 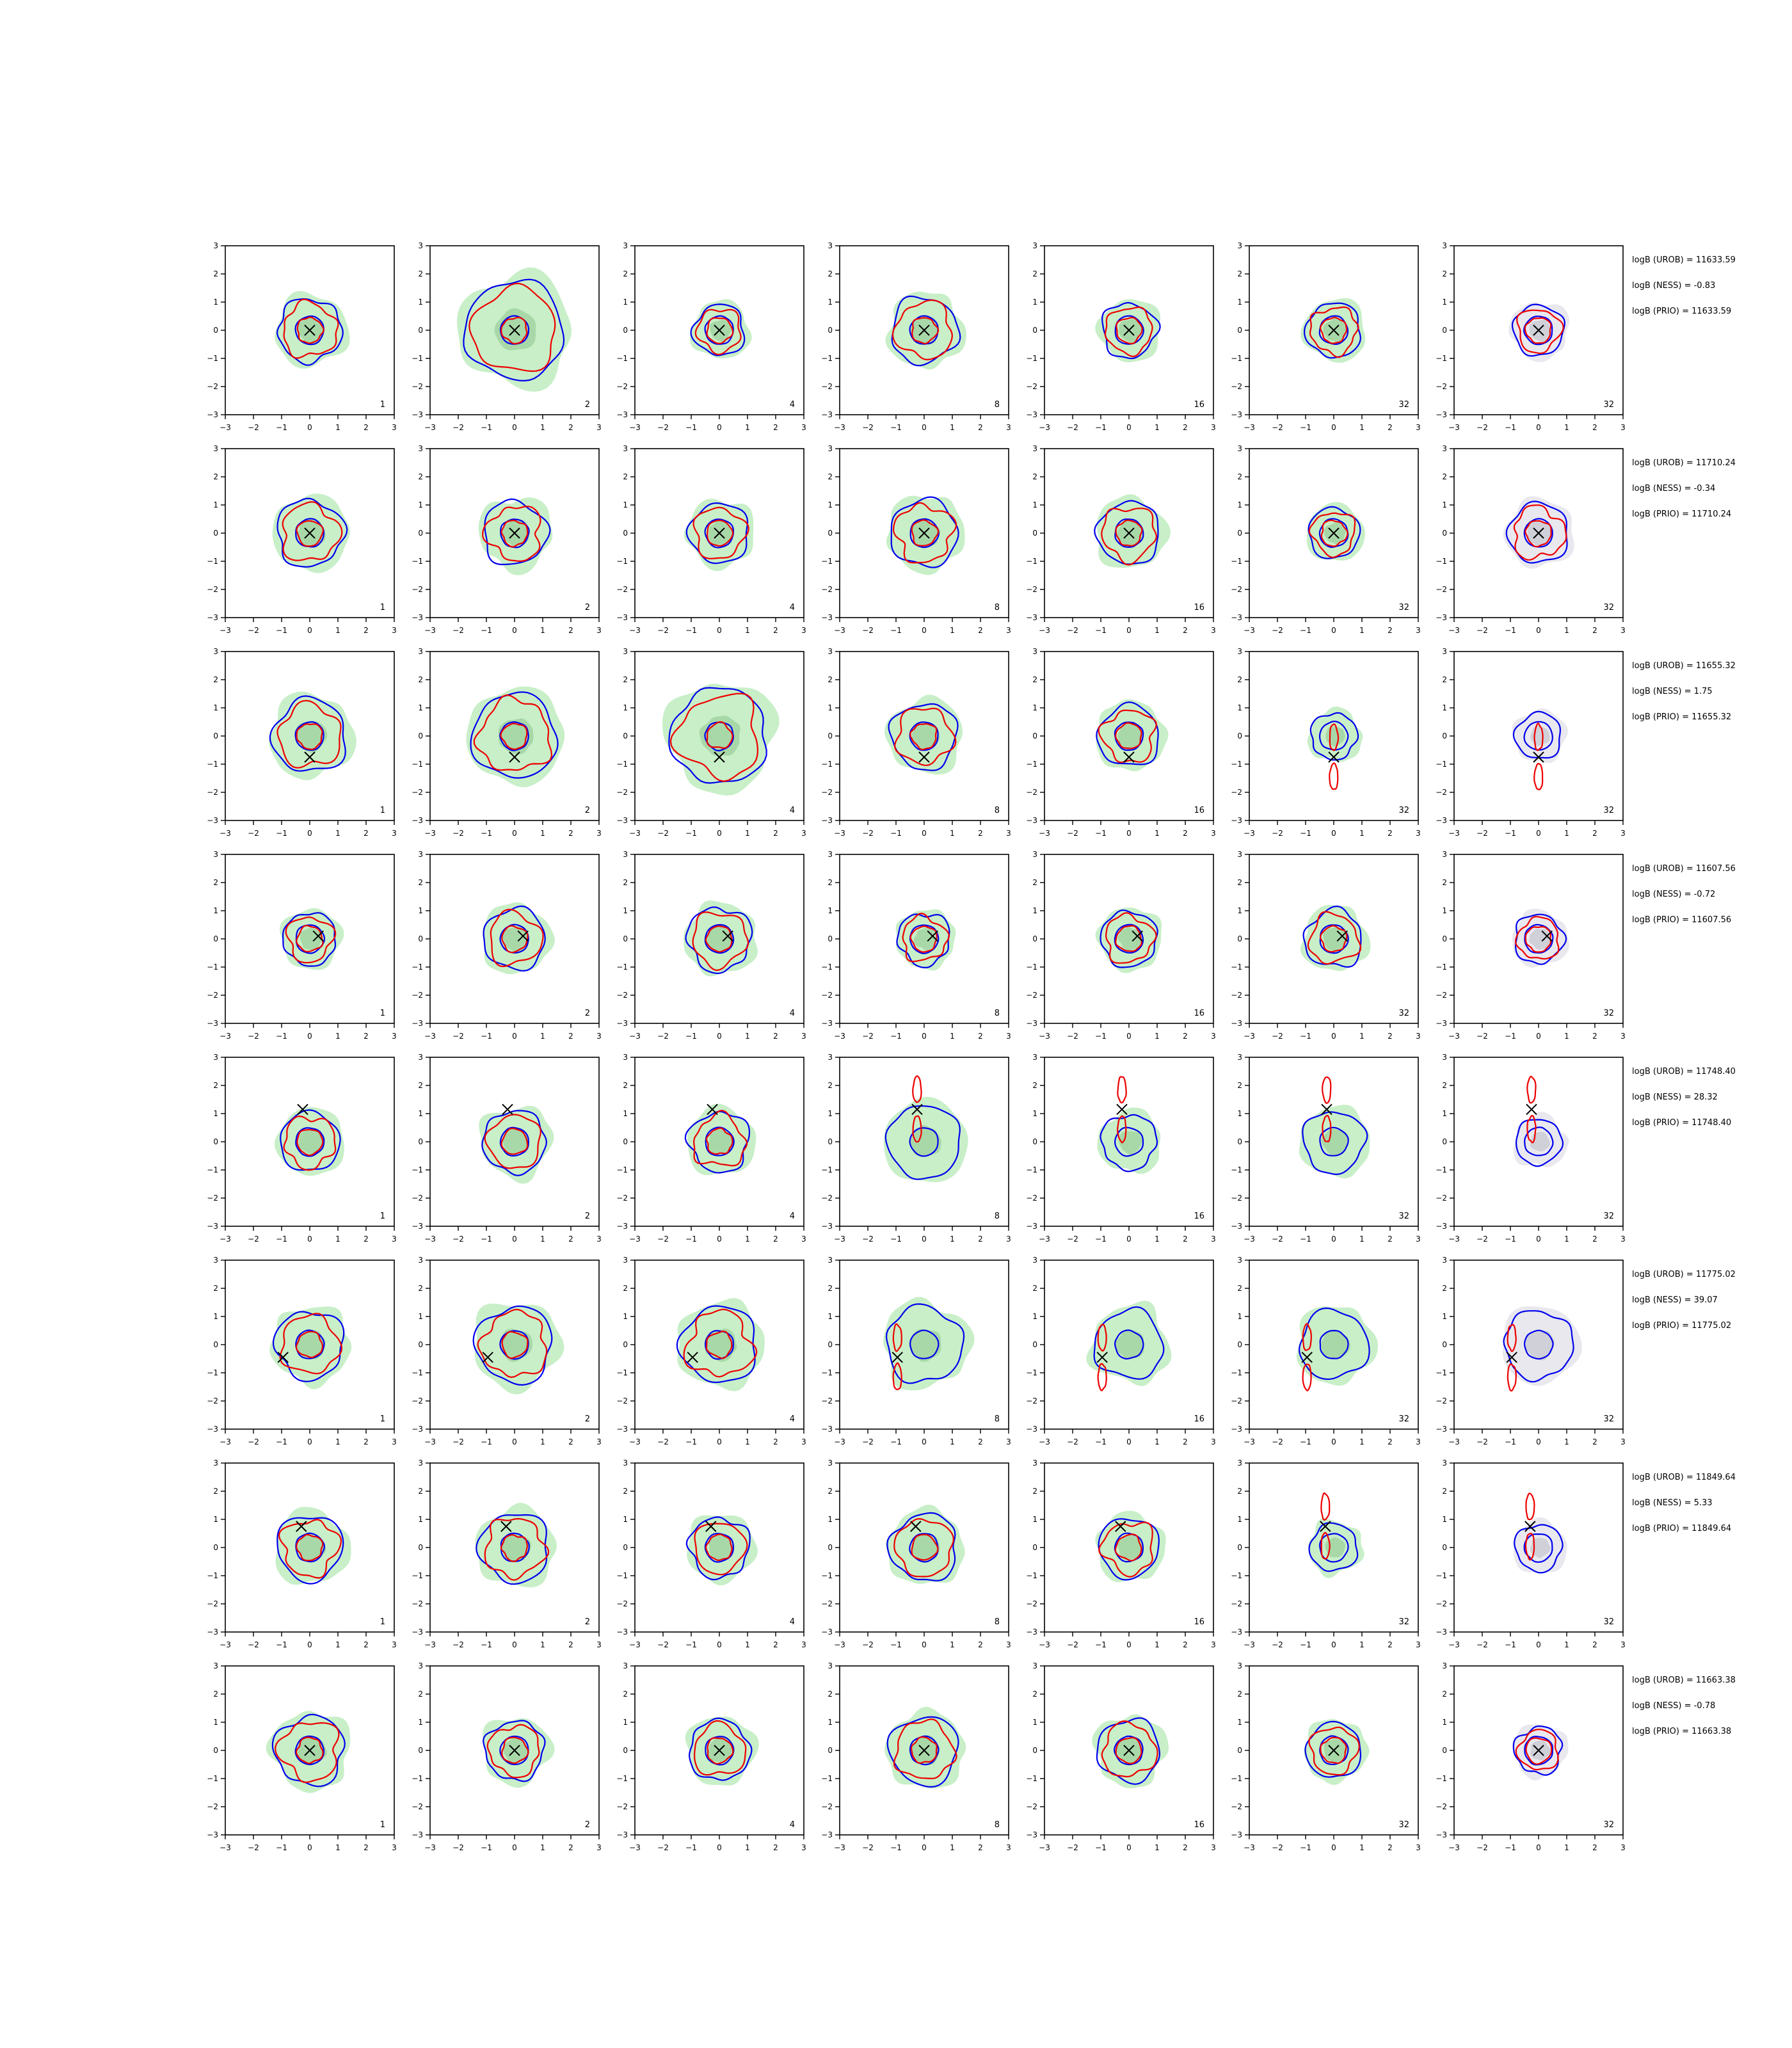 I want to click on logb-stat-urob: logB (UROB) = 11748.40, so click(x=1684, y=1071).